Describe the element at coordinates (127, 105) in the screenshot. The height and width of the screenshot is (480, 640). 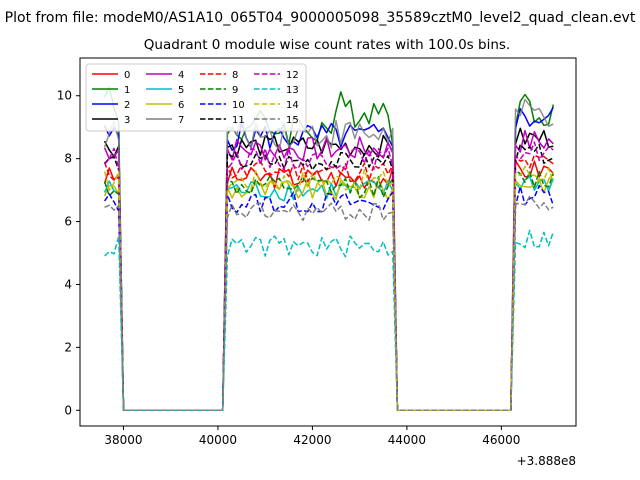
I see `legend-label-2: 2` at that location.